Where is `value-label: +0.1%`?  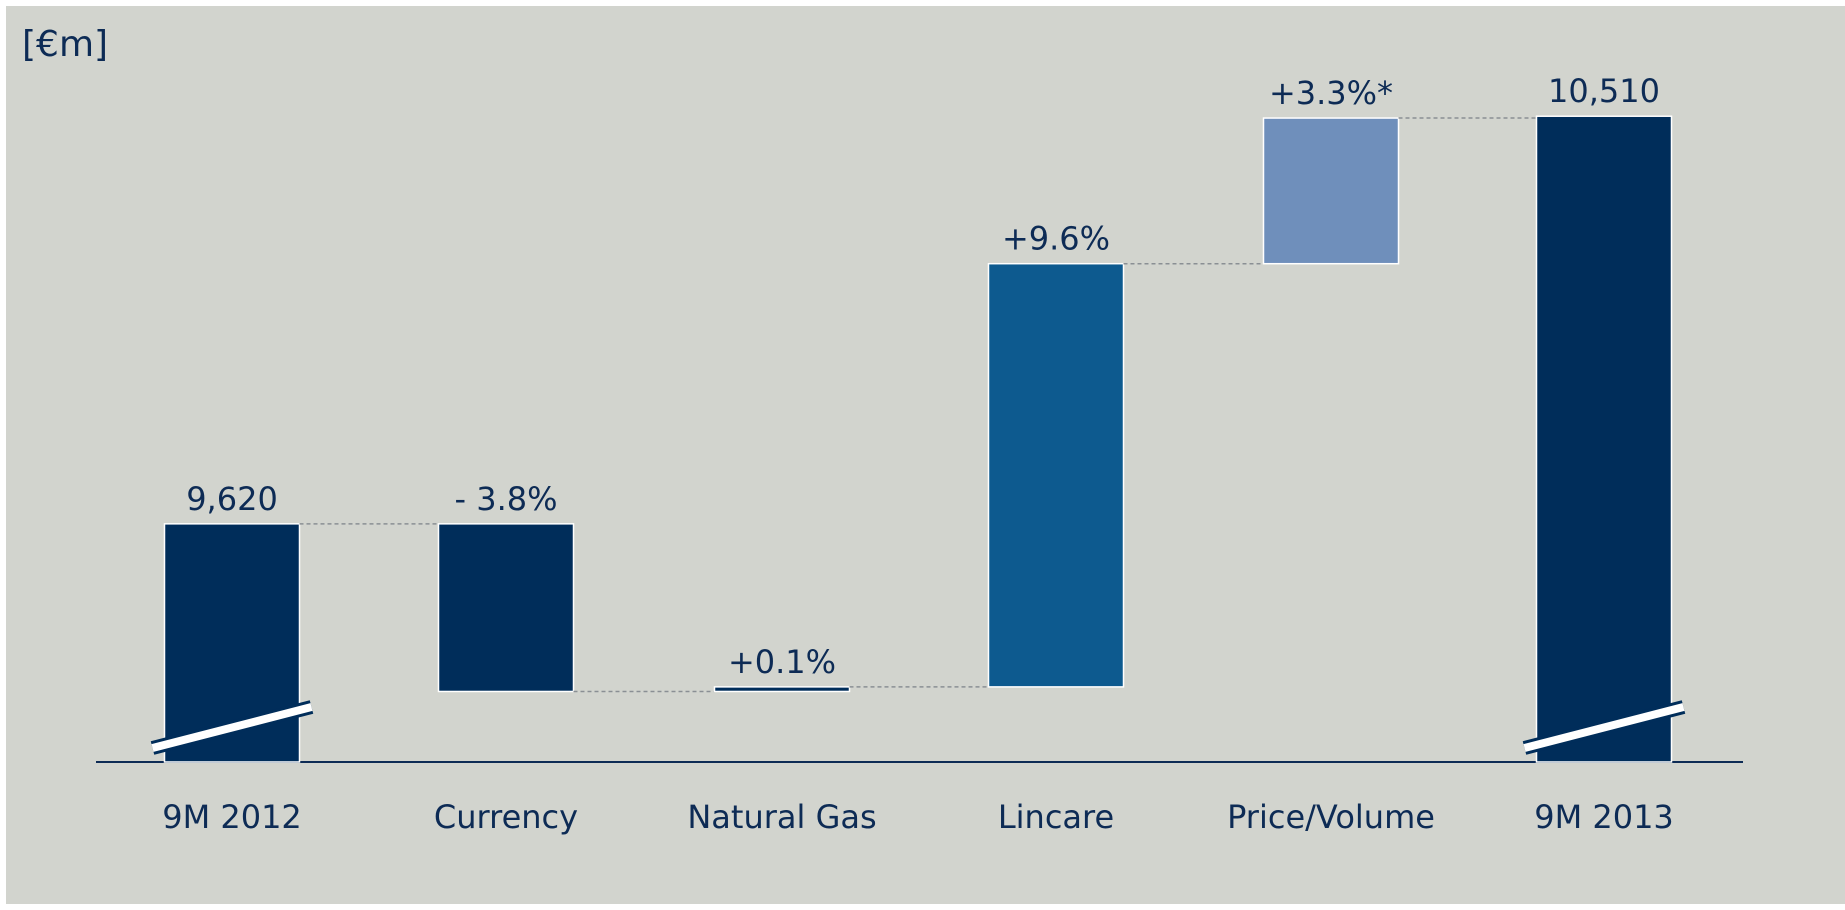
value-label: +0.1% is located at coordinates (782, 662).